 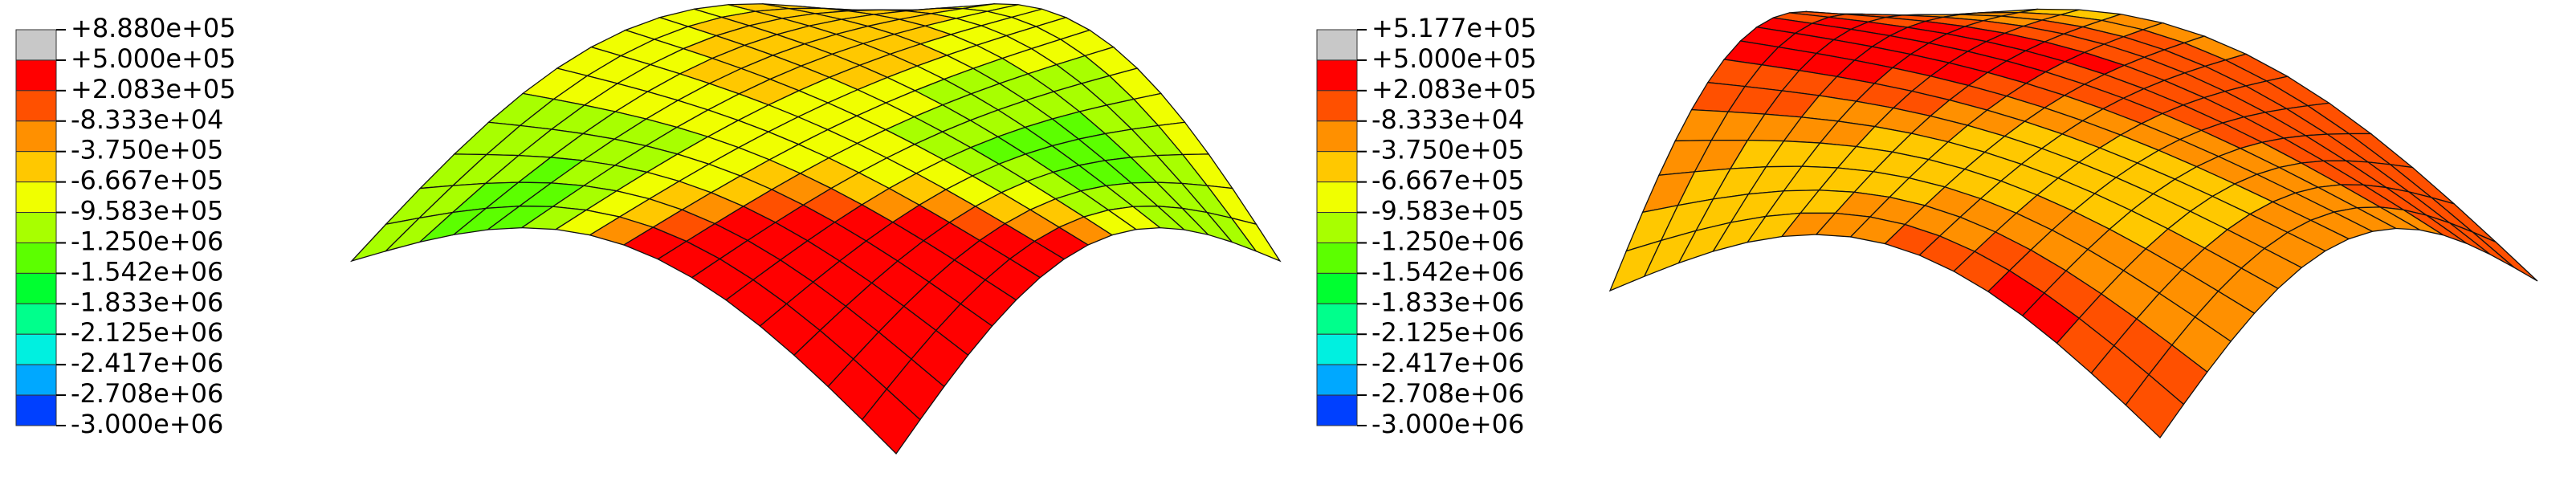 What do you see at coordinates (153, 28) in the screenshot?
I see `legend-label: +8.880e+05` at bounding box center [153, 28].